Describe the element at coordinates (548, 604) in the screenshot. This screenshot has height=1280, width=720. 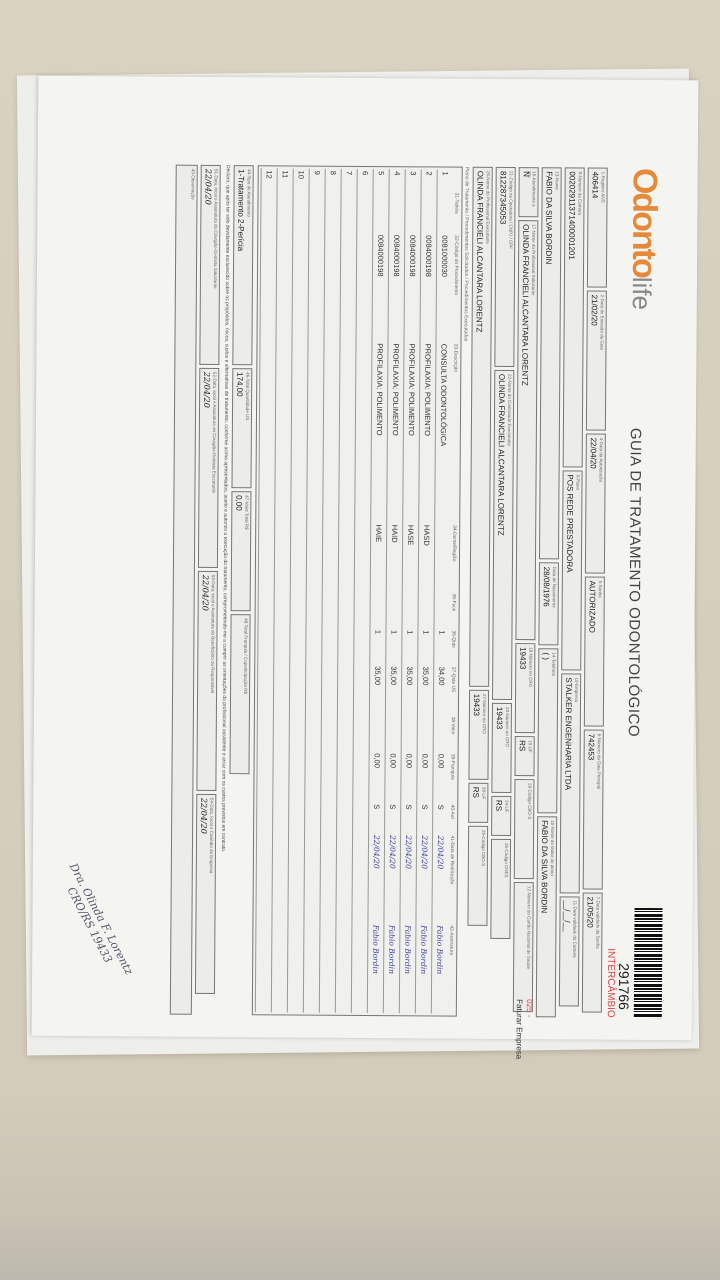
I see `nascimento-field: Data de Nascimento 28/08/1976` at that location.